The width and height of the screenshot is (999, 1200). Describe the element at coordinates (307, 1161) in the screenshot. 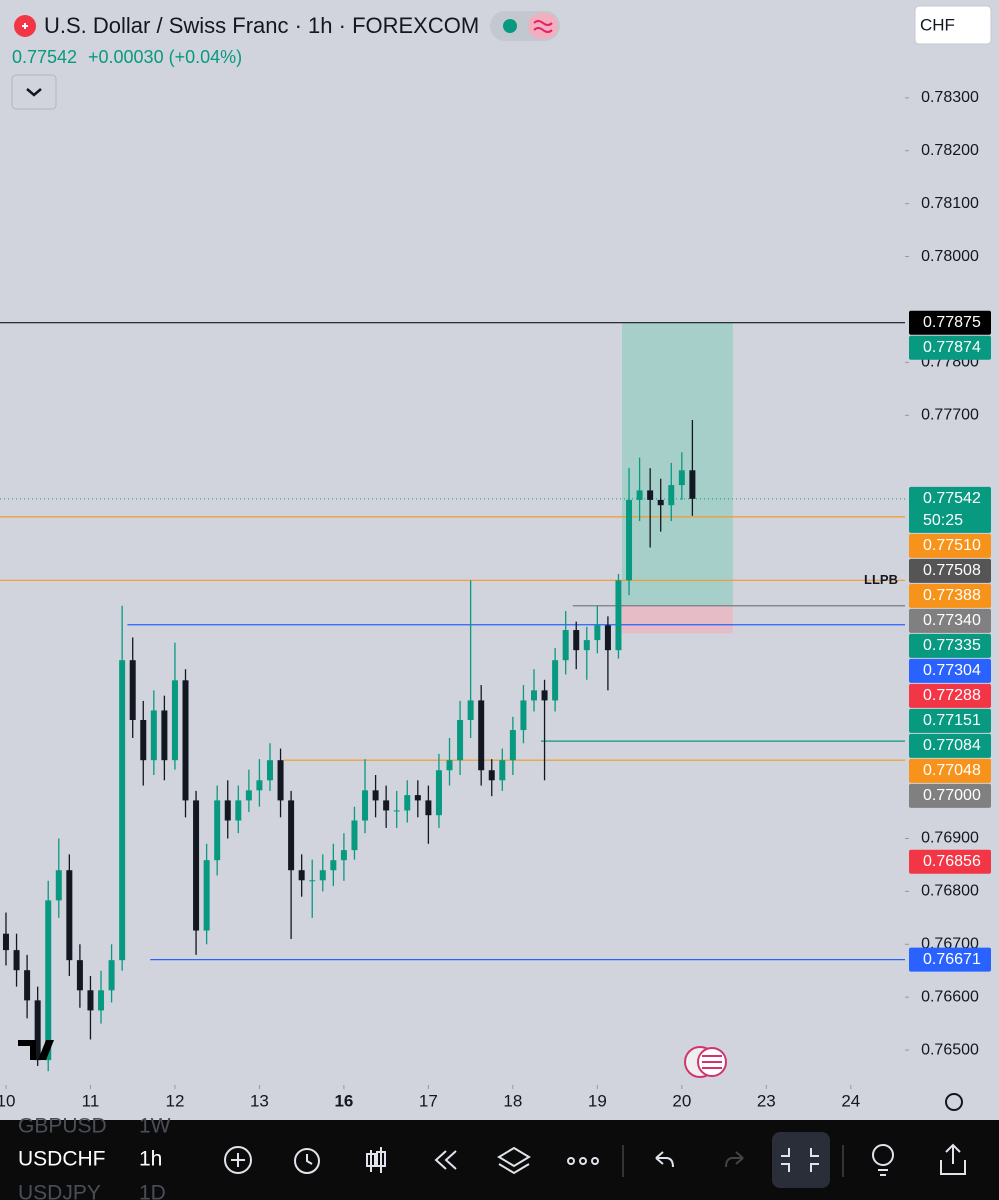

I see `alert-icon` at that location.